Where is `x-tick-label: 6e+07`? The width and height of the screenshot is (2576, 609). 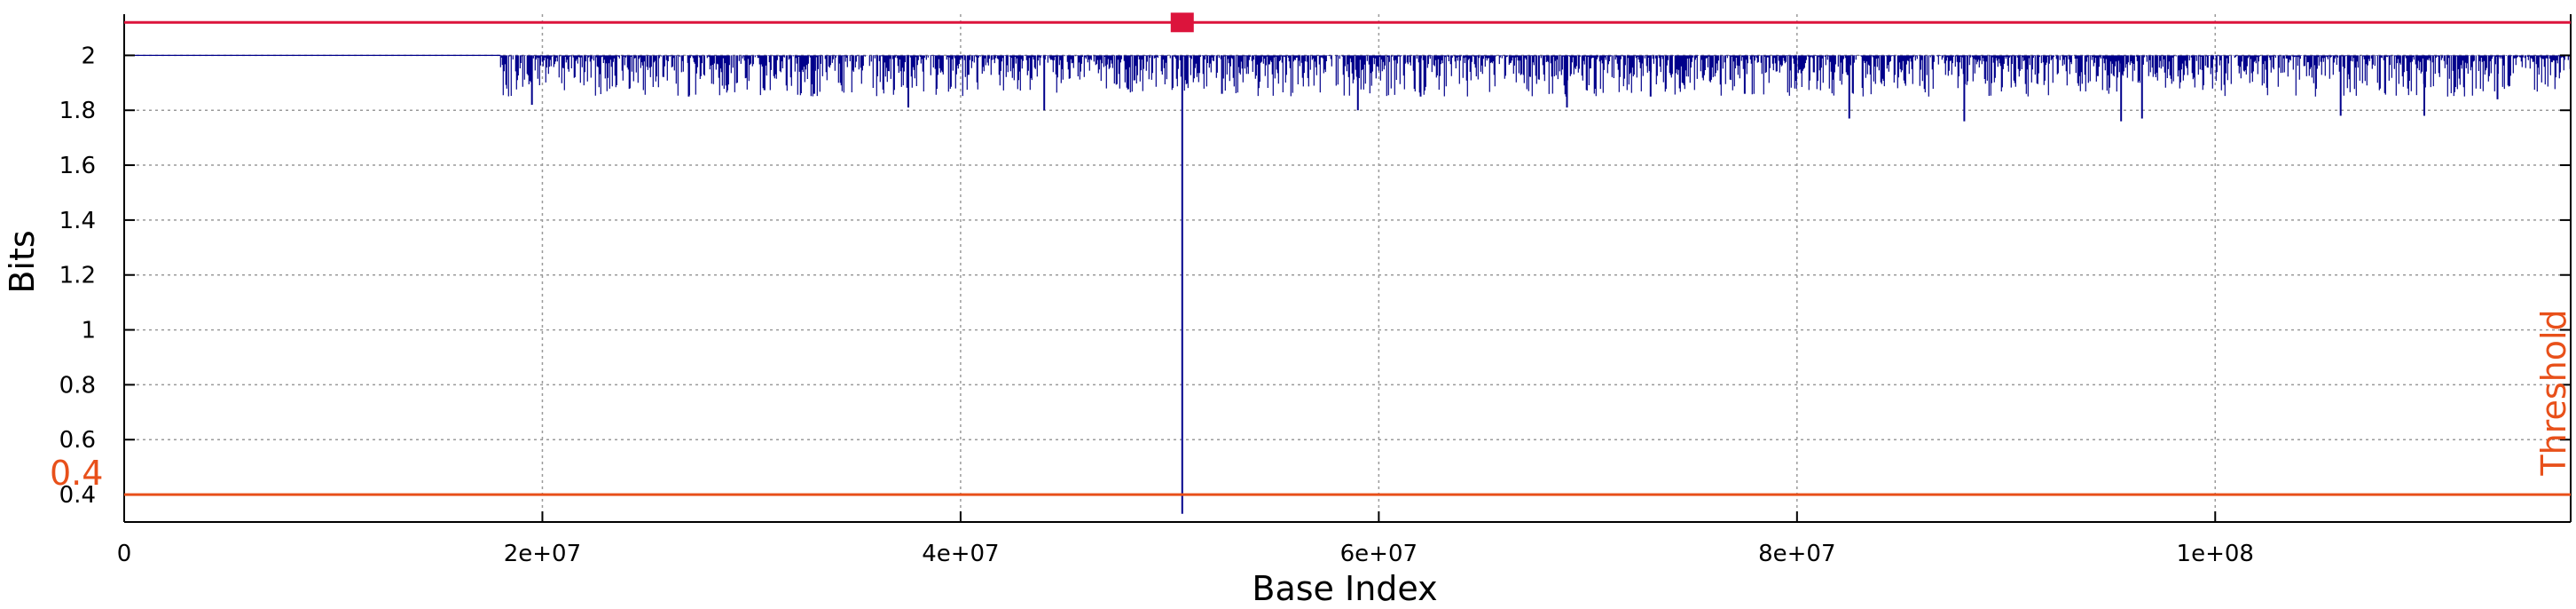
x-tick-label: 6e+07 is located at coordinates (1379, 554).